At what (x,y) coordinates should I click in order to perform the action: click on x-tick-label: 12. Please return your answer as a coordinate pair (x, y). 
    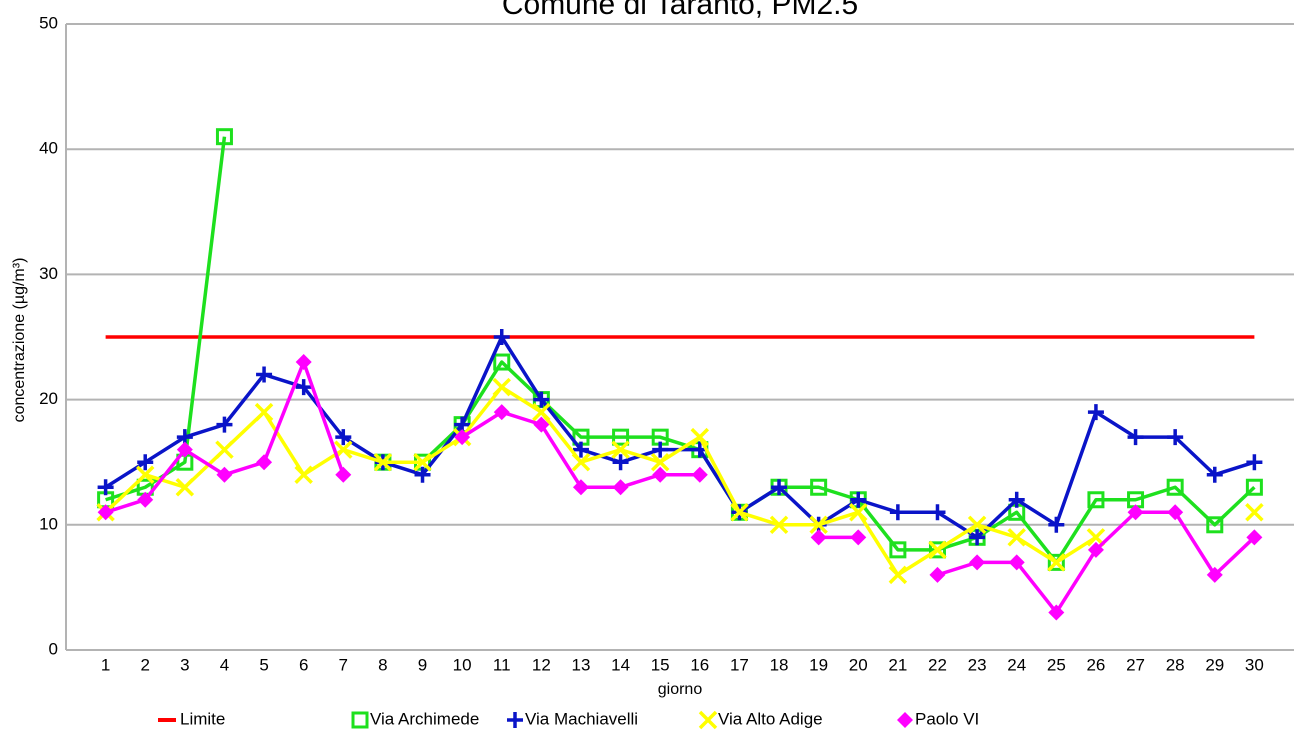
    Looking at the image, I should click on (541, 664).